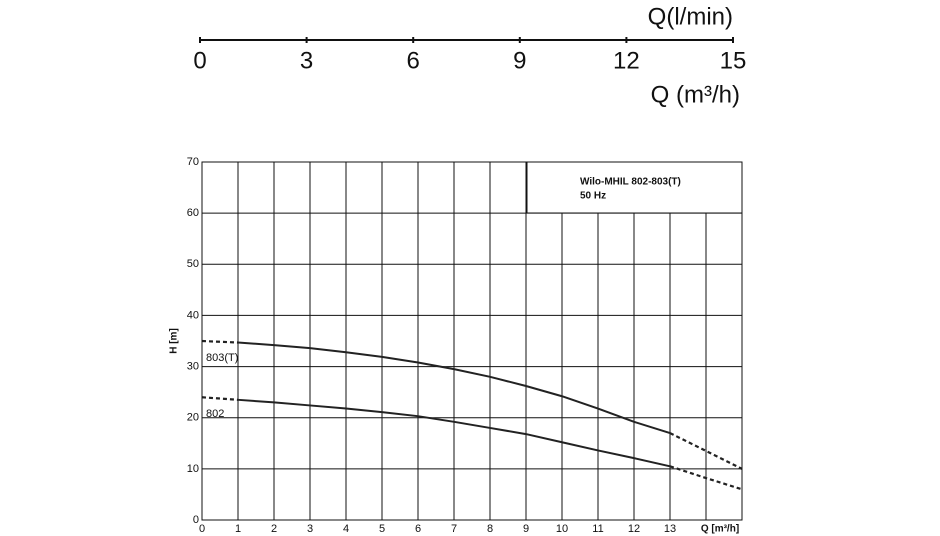 The width and height of the screenshot is (940, 536). I want to click on y-tick-label: 30, so click(193, 366).